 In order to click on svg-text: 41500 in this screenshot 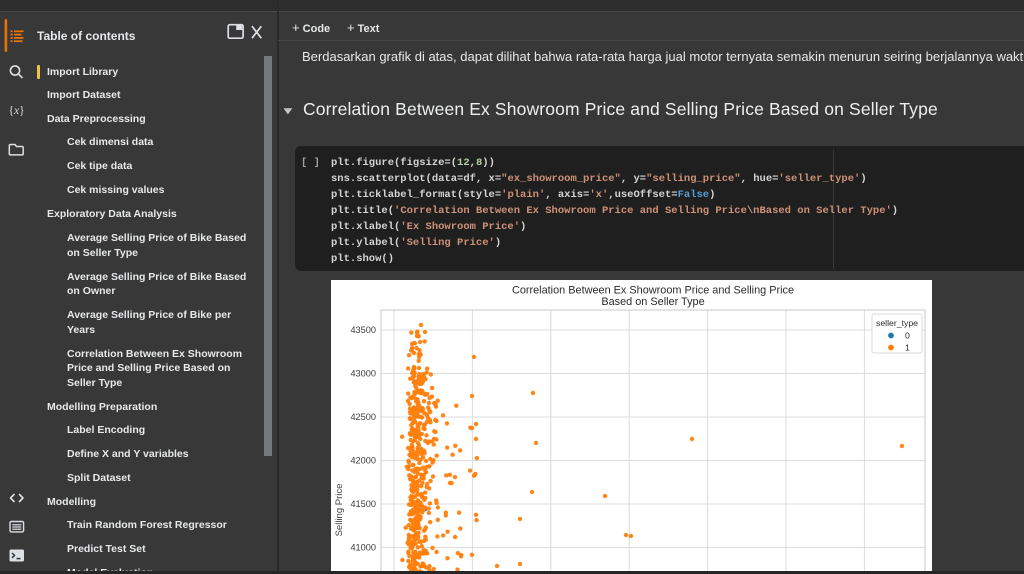, I will do `click(363, 504)`.